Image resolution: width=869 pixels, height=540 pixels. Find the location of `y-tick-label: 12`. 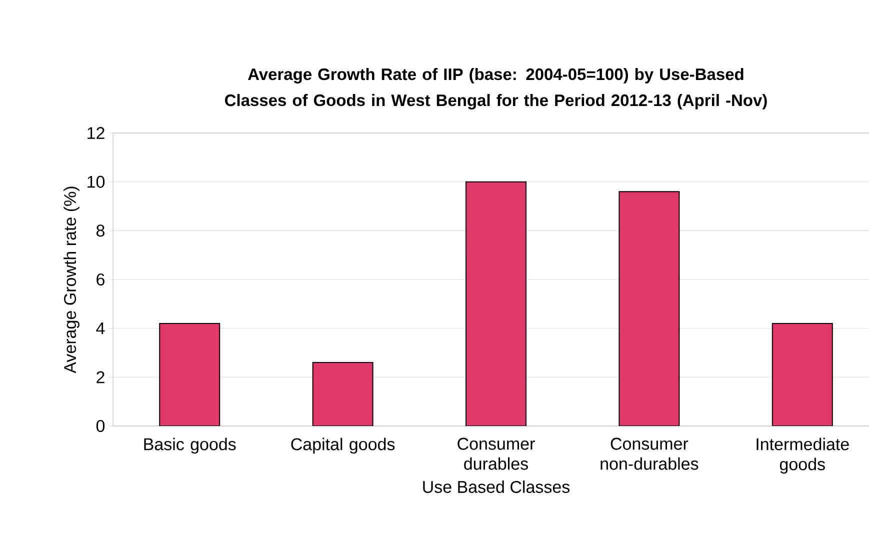

y-tick-label: 12 is located at coordinates (96, 133).